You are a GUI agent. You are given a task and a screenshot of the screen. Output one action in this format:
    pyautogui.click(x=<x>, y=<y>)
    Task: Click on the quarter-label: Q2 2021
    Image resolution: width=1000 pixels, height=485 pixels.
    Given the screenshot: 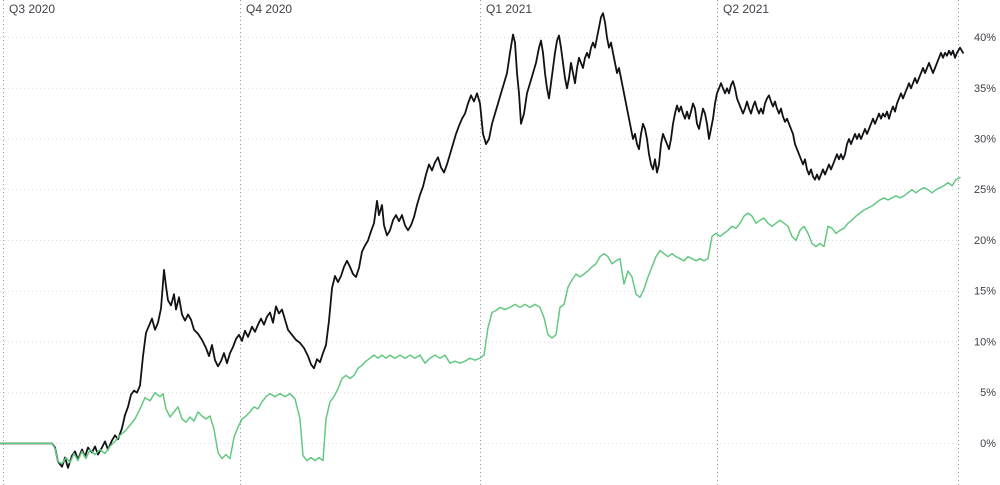 What is the action you would take?
    pyautogui.click(x=746, y=9)
    